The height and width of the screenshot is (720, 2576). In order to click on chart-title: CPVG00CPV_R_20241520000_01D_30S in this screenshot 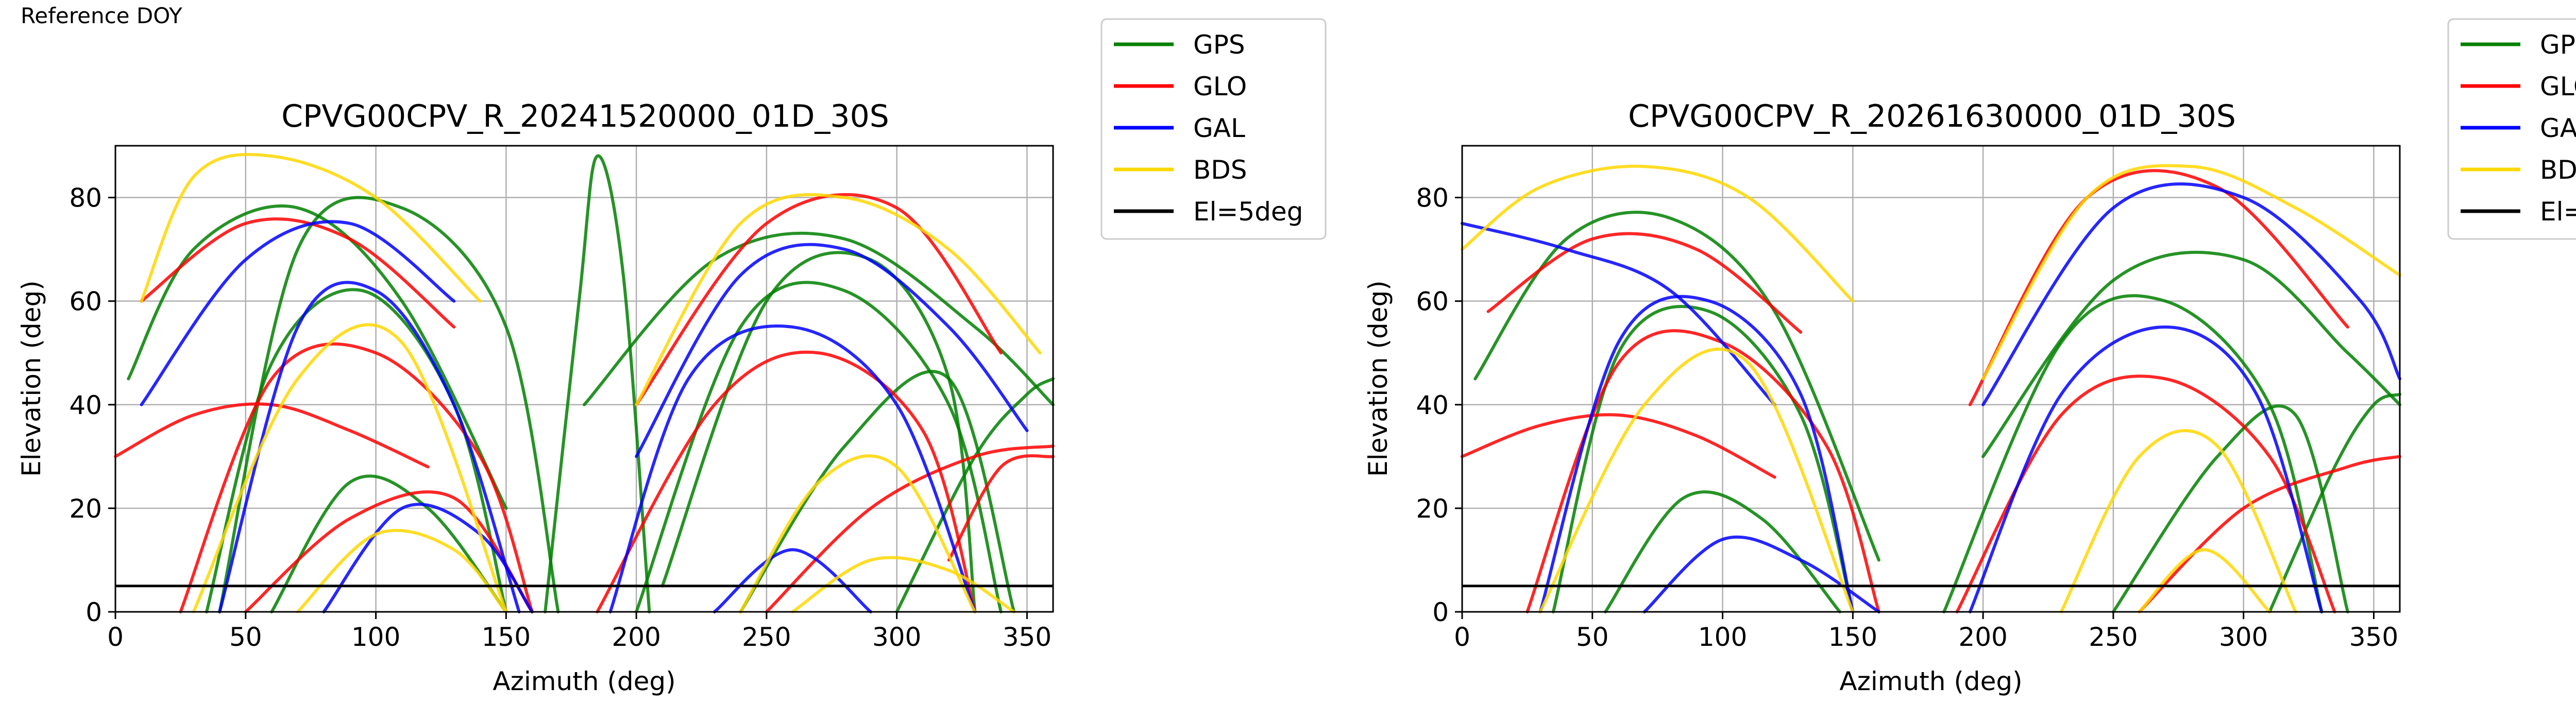, I will do `click(585, 116)`.